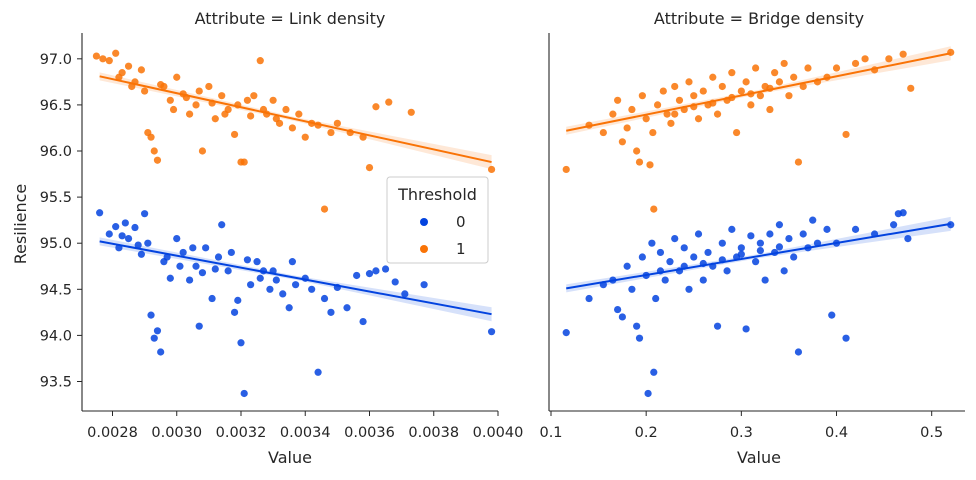 Image resolution: width=976 pixels, height=480 pixels. I want to click on legend-label-1: 1, so click(461, 249).